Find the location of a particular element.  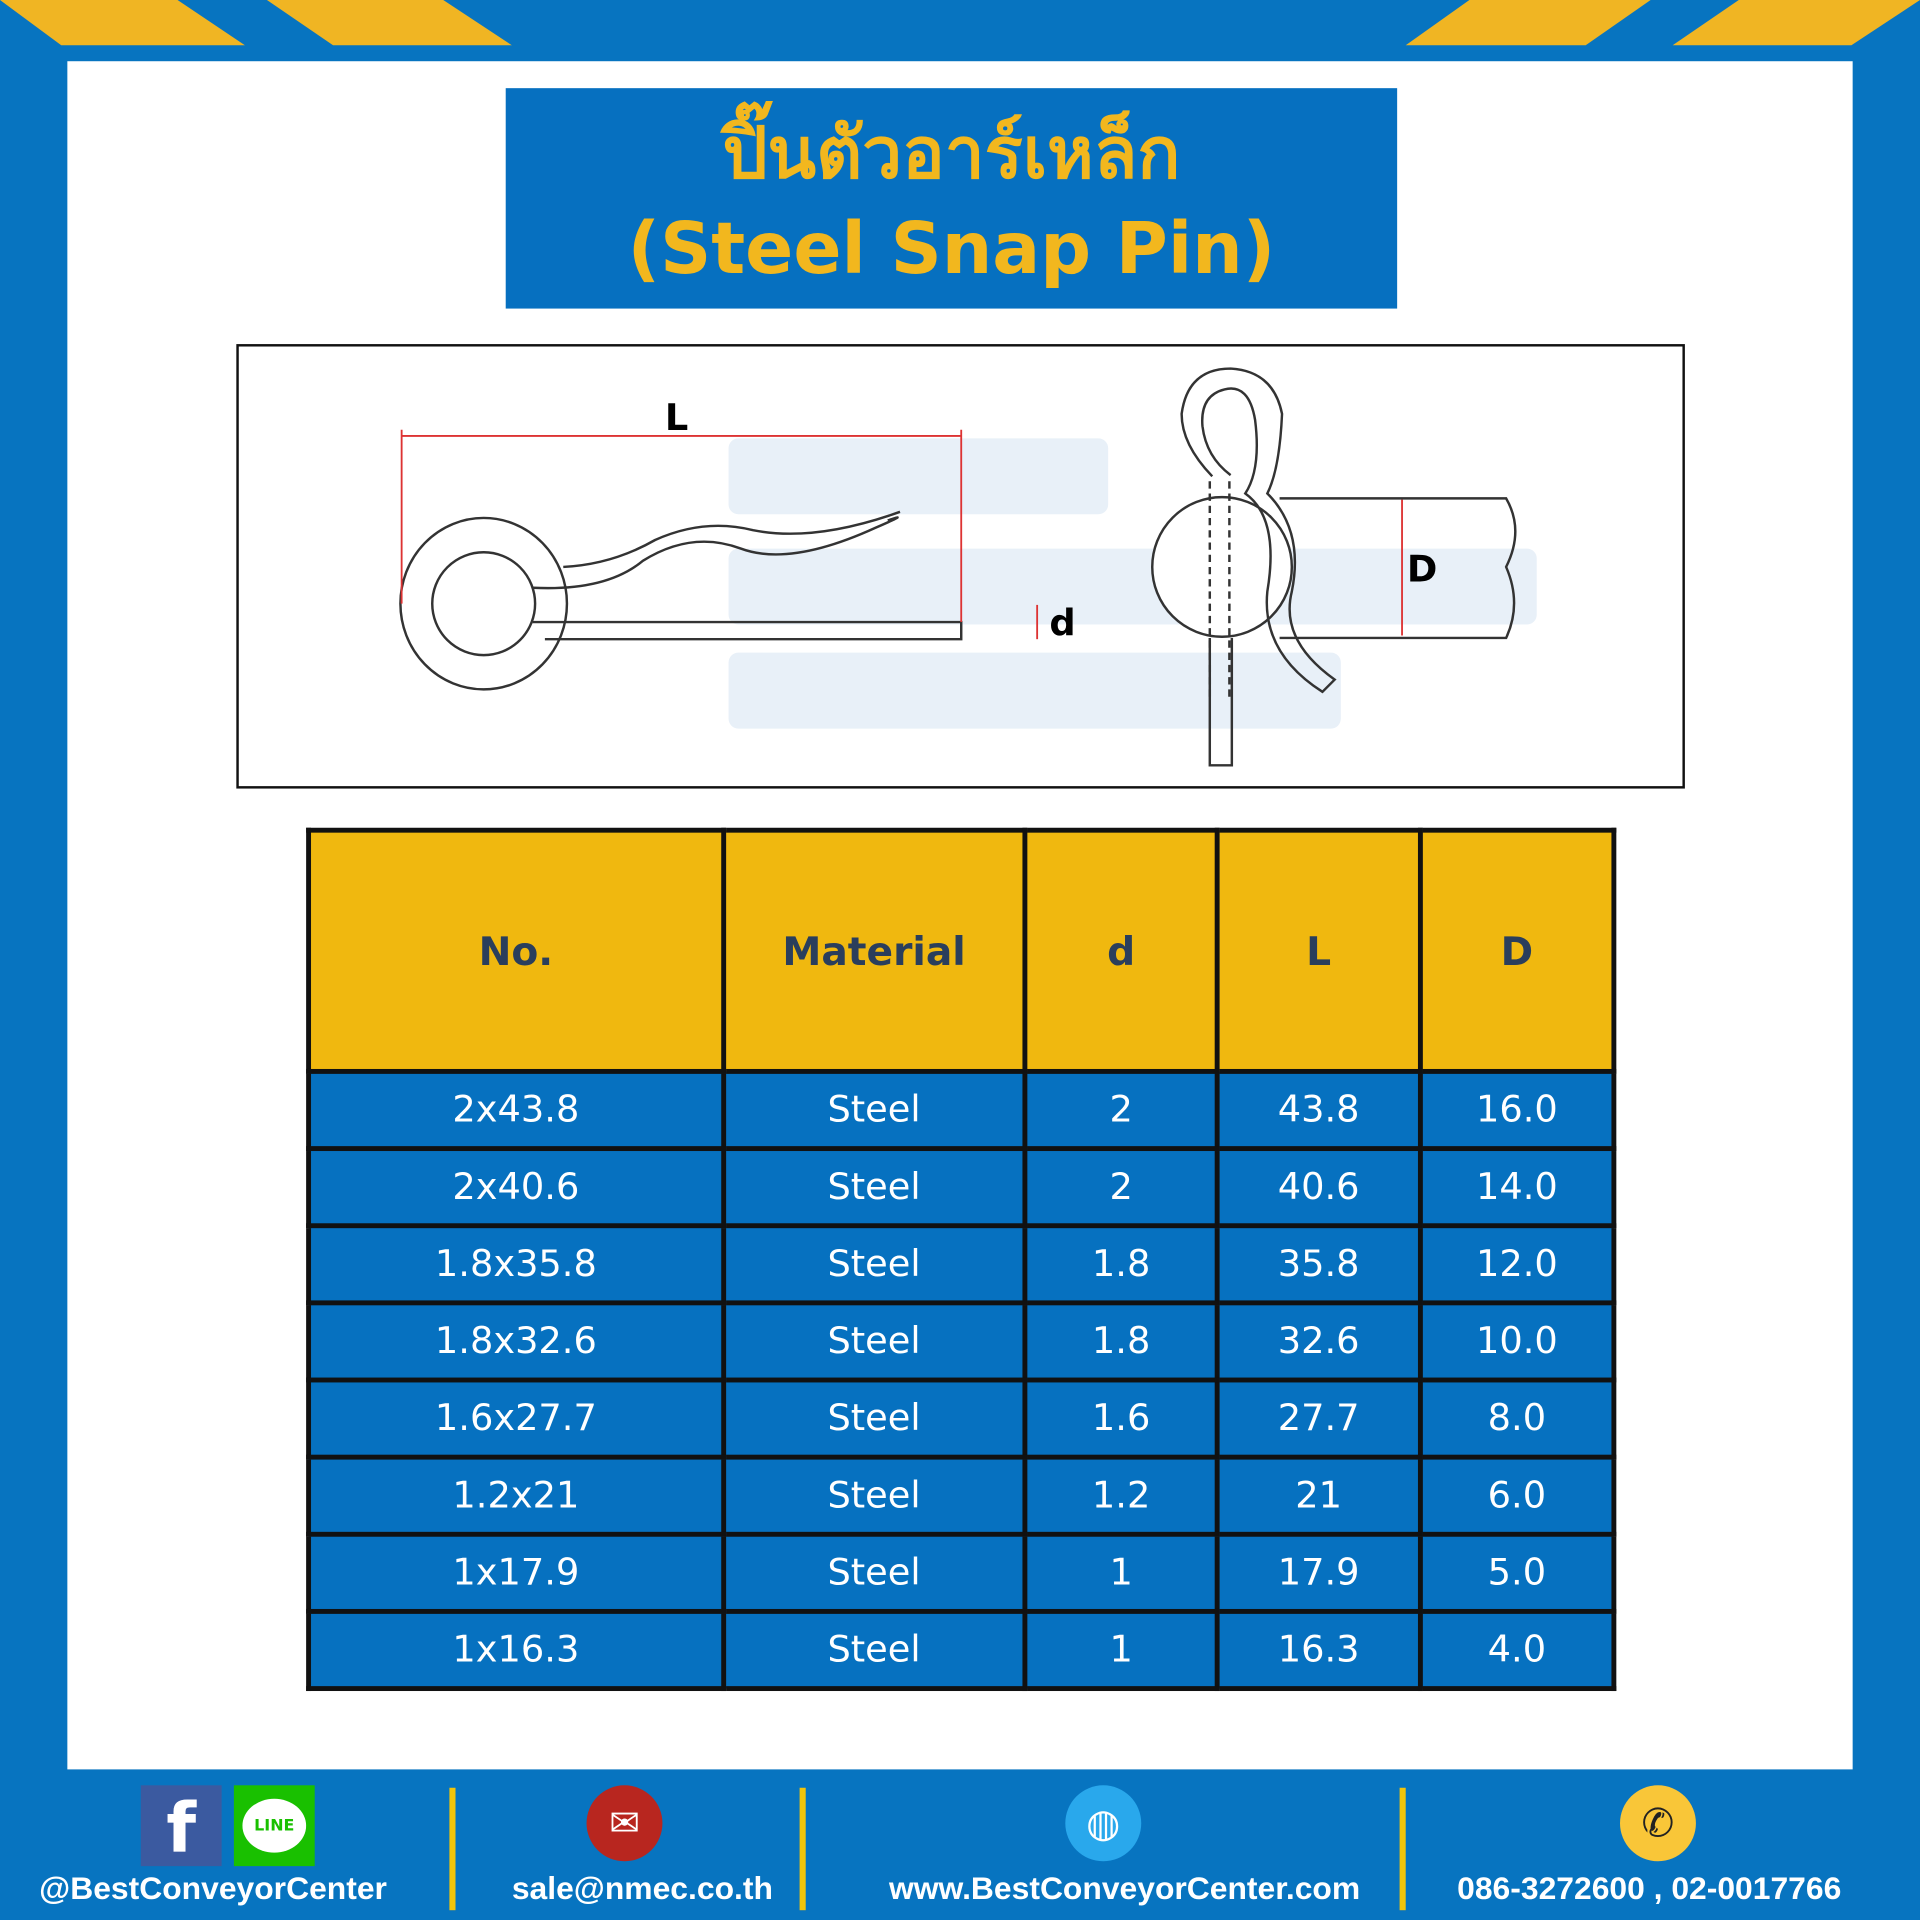

social-handle: @BestConveyorCenter is located at coordinates (213, 1888).